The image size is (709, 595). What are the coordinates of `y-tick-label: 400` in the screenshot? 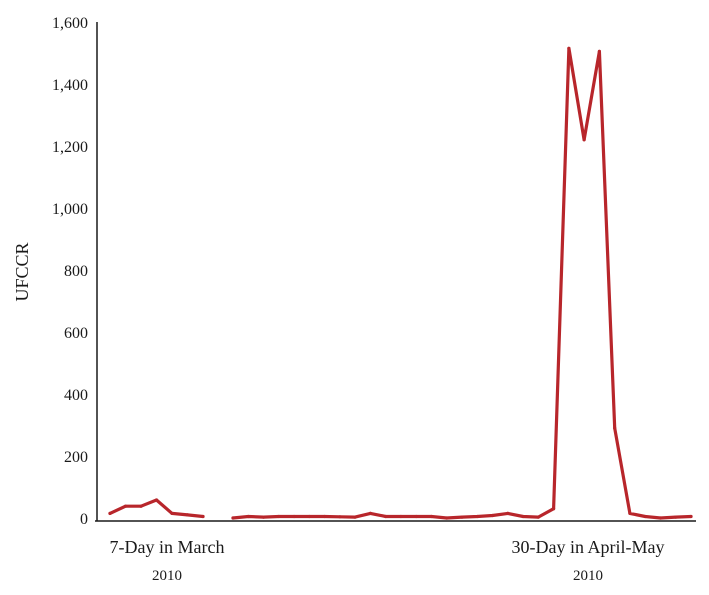 It's located at (76, 395).